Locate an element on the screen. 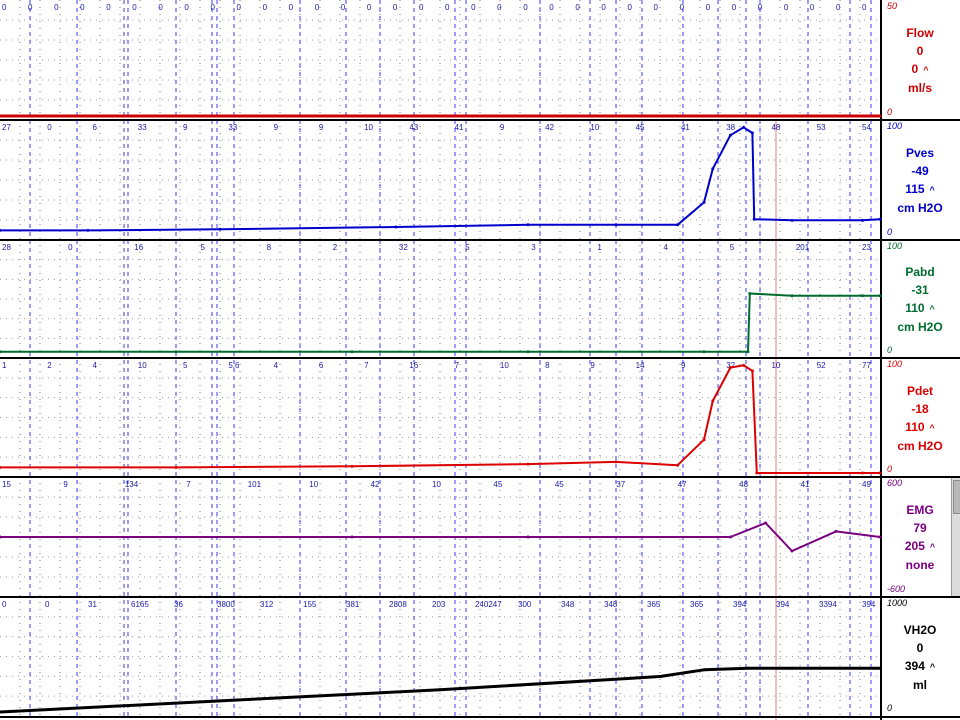 The height and width of the screenshot is (720, 960). pdet-marker-value: 1 is located at coordinates (4, 365).